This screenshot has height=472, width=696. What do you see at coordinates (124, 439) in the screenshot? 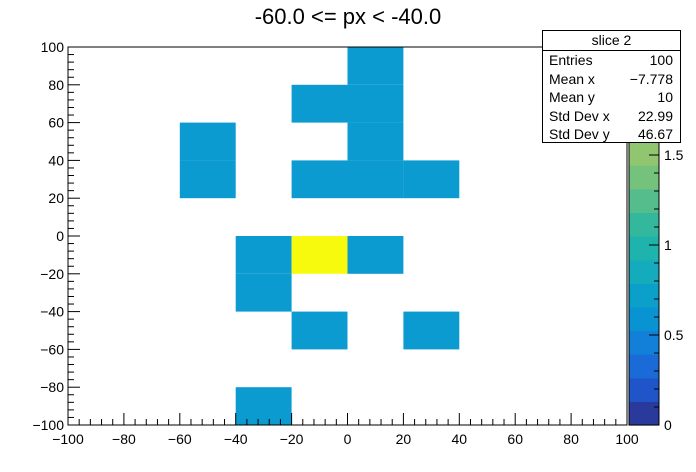
I see `x-tick-label: −80` at bounding box center [124, 439].